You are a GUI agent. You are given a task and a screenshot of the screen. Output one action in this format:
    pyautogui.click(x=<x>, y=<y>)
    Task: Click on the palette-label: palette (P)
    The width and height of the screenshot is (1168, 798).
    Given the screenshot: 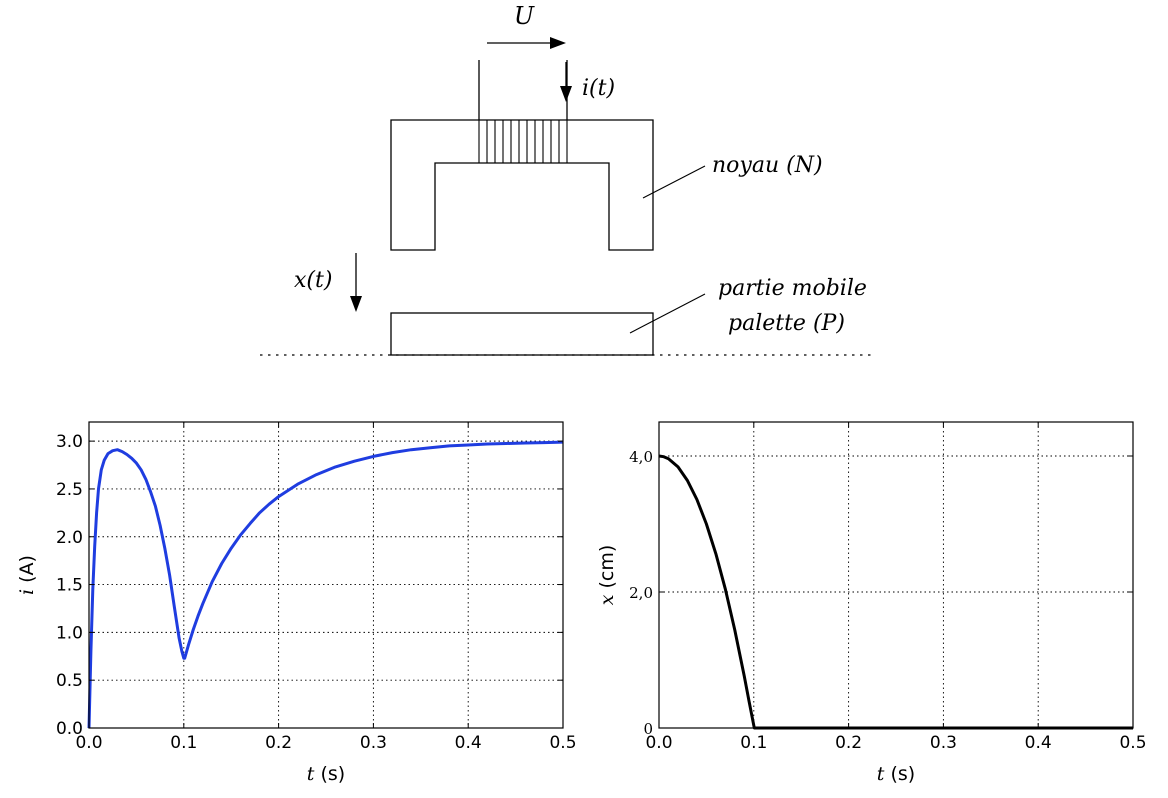 What is the action you would take?
    pyautogui.click(x=786, y=323)
    